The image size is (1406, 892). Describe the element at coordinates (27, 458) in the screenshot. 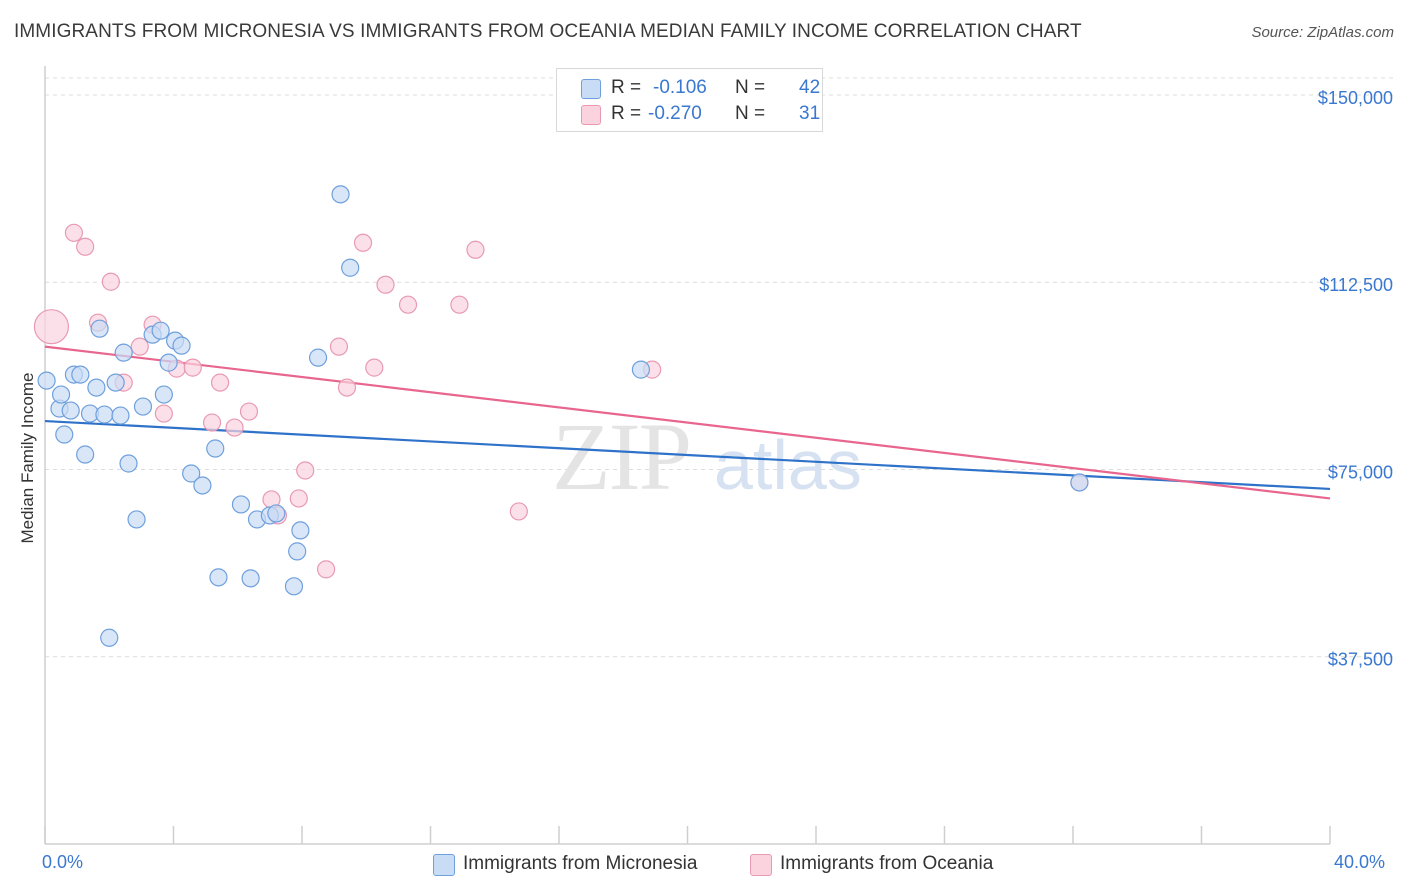

I see `y-axis-label: Median Family Income` at that location.